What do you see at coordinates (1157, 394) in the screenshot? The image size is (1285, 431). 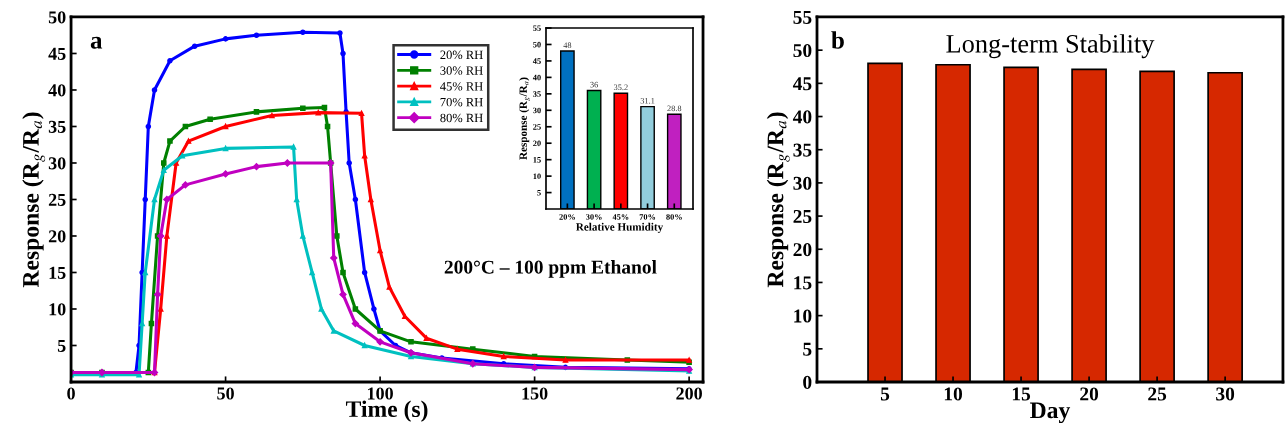 I see `x-tick-label: 25` at bounding box center [1157, 394].